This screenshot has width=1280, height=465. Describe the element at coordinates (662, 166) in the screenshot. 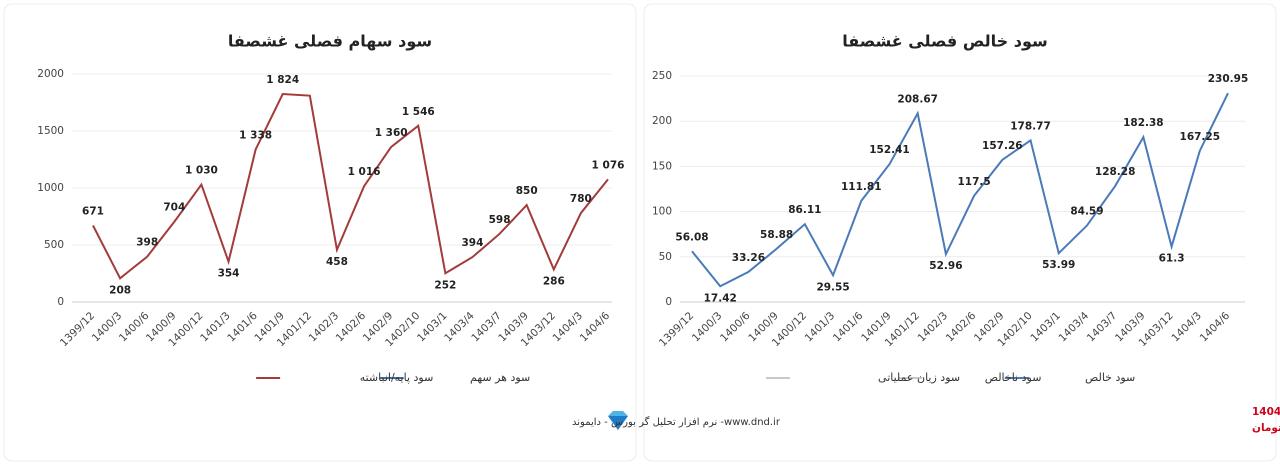

I see `y-tick-label: 150` at that location.